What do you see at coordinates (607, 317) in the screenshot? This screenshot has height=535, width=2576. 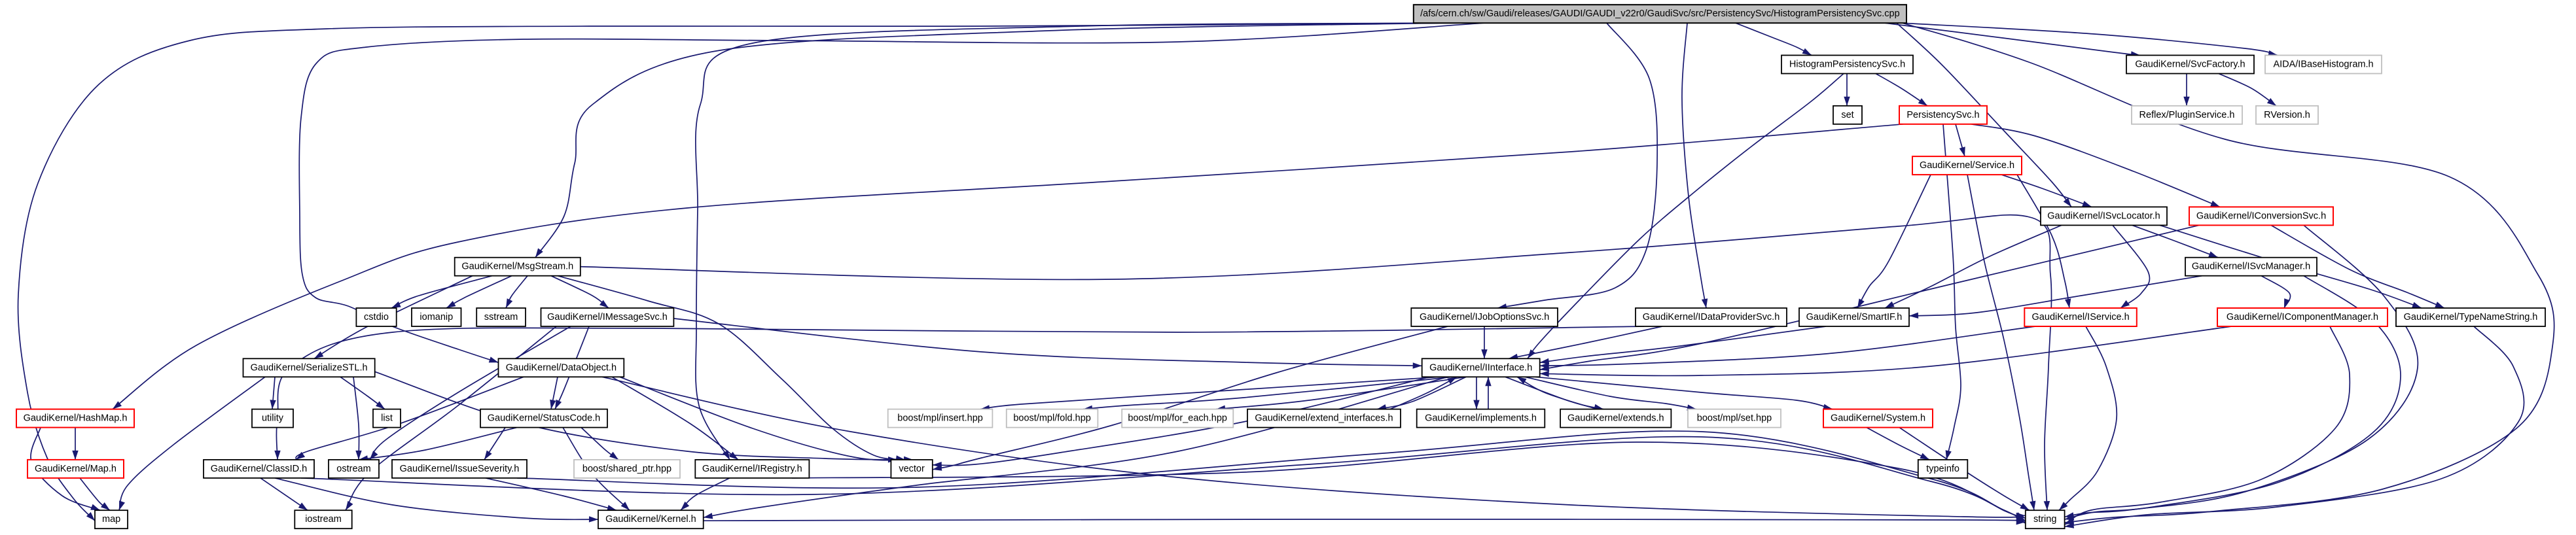 I see `svg-text: GaudiKernel/IMessageSvc.h` at bounding box center [607, 317].